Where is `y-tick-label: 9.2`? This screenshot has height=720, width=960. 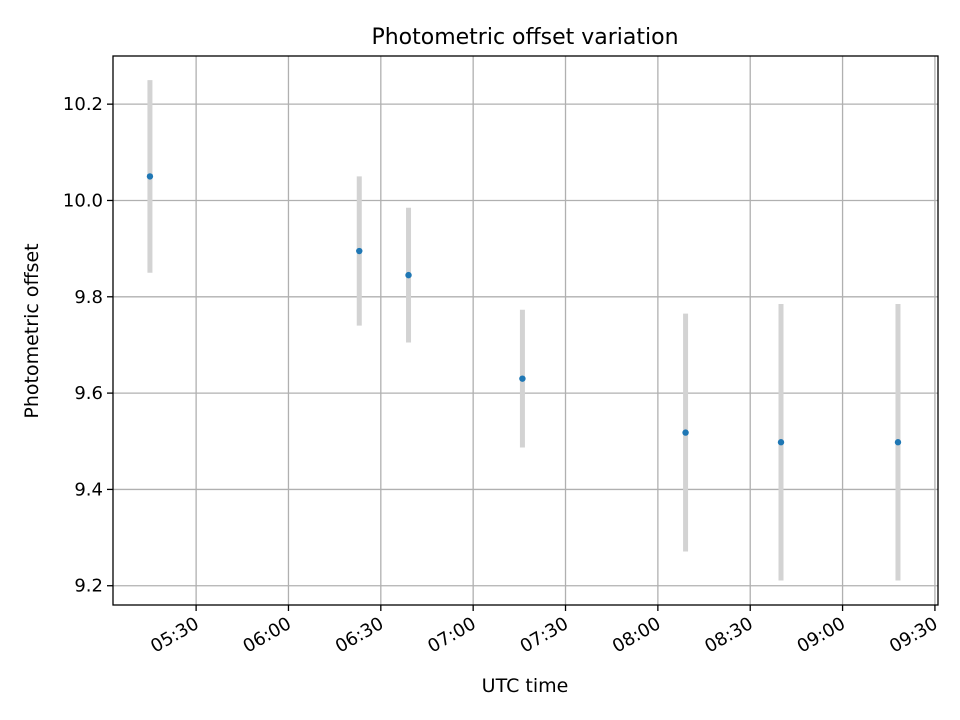
y-tick-label: 9.2 is located at coordinates (88, 586).